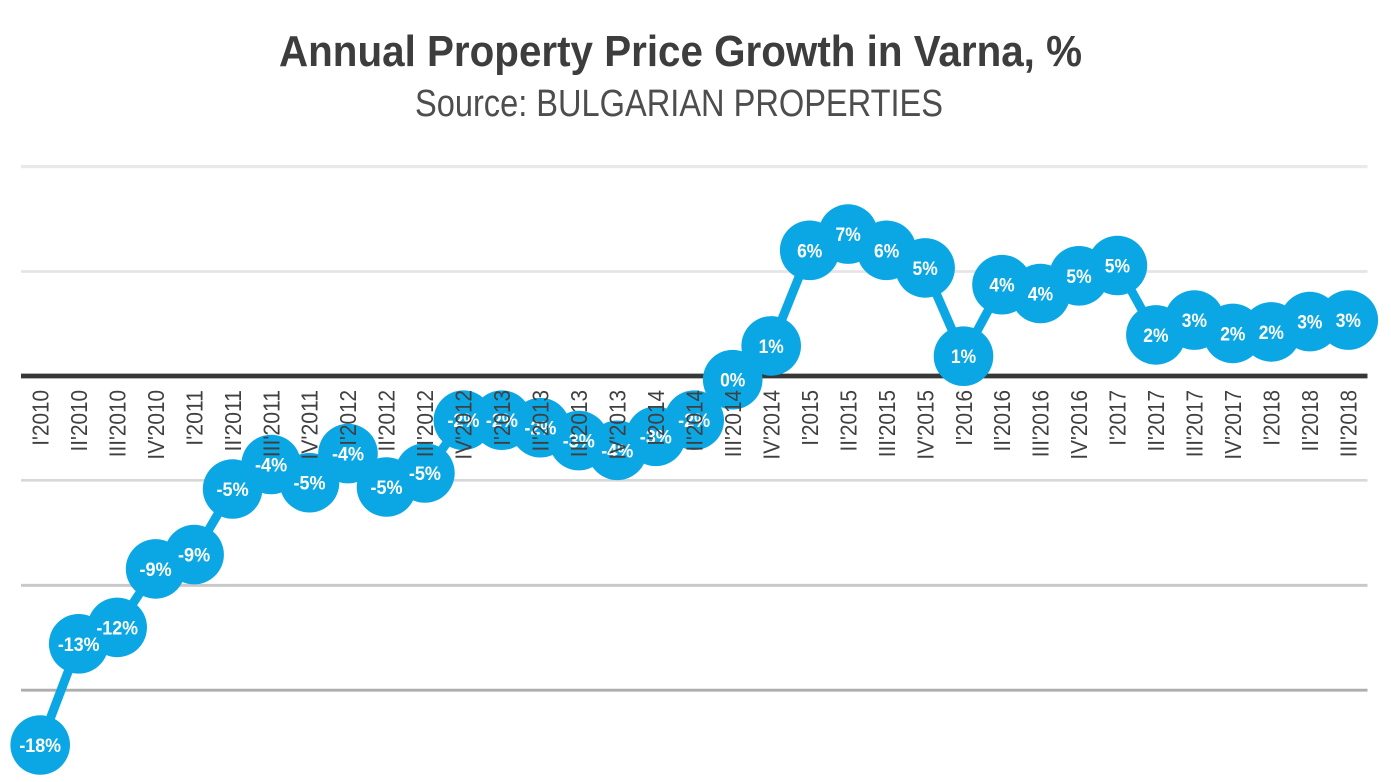 Image resolution: width=1391 pixels, height=782 pixels. I want to click on svg-text: 7%, so click(848, 235).